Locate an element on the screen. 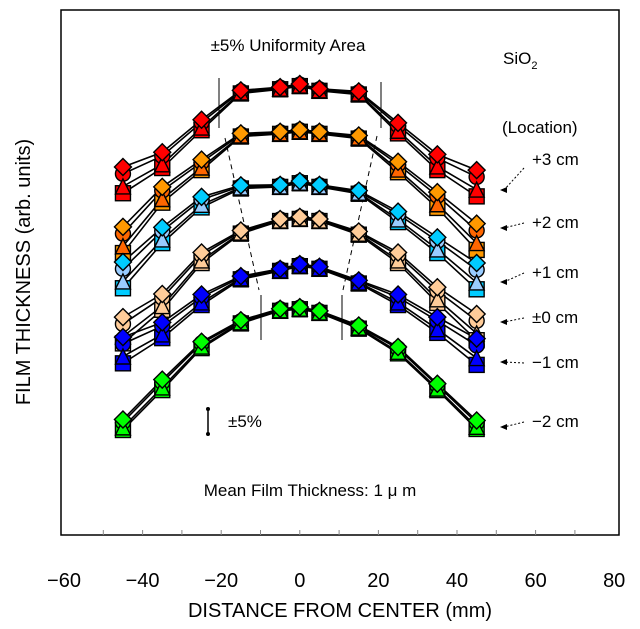 The image size is (640, 629). error-bar-label: ±5% is located at coordinates (245, 421).